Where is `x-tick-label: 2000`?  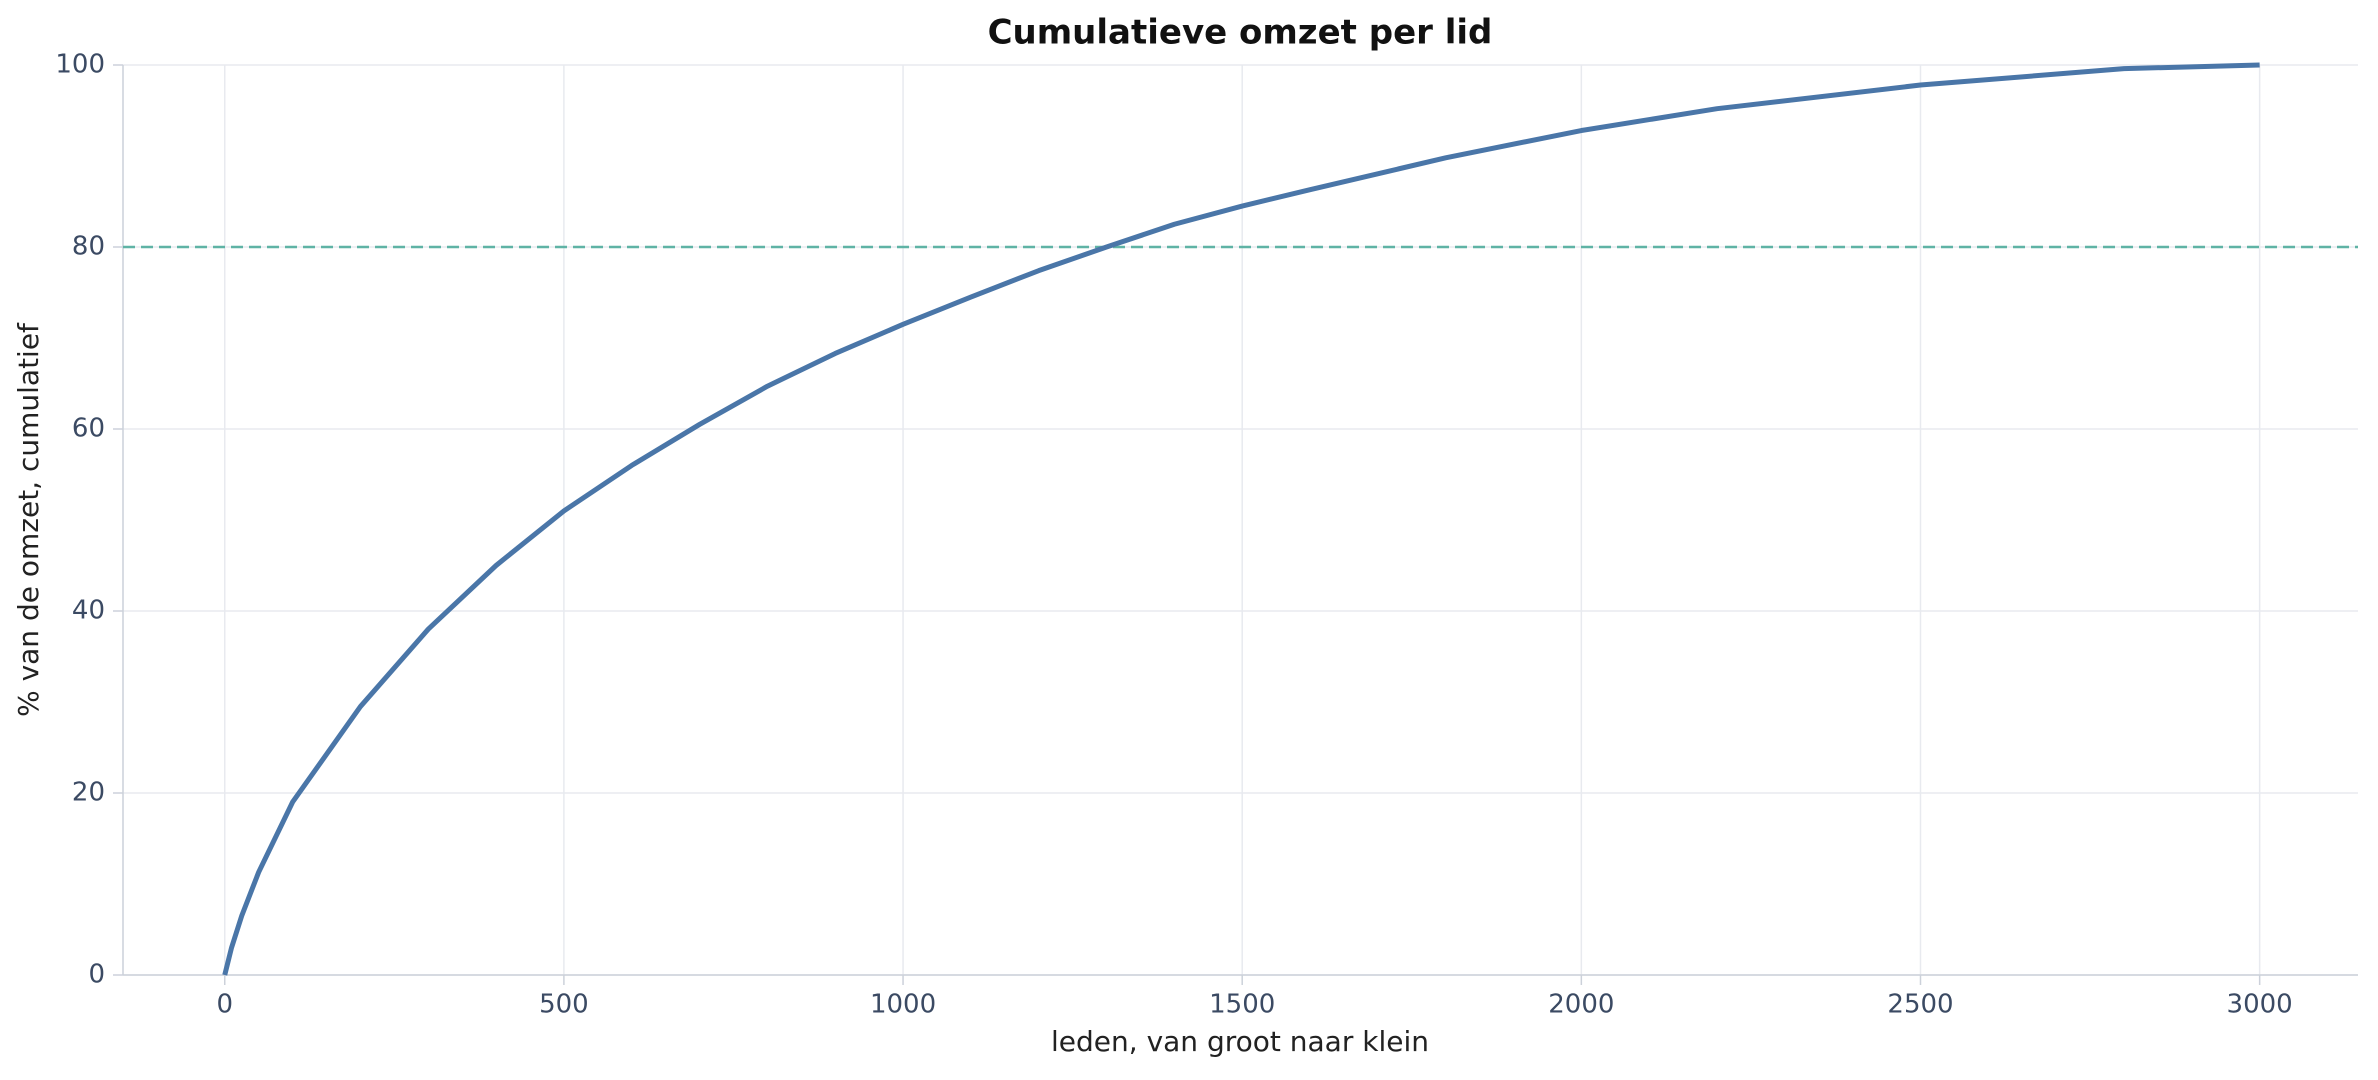 x-tick-label: 2000 is located at coordinates (1581, 1005).